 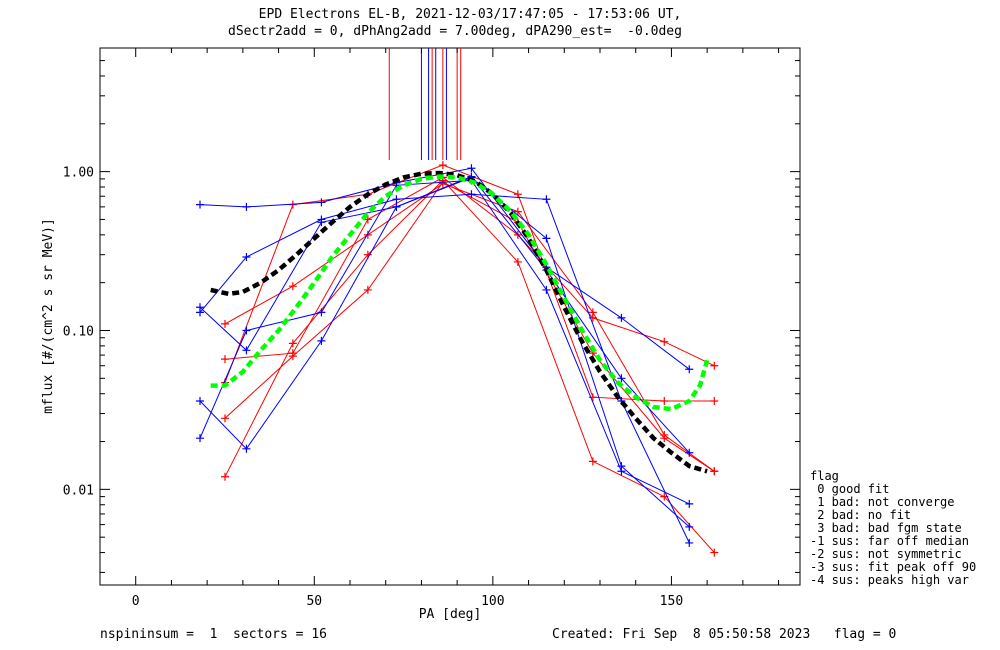 What do you see at coordinates (450, 614) in the screenshot?
I see `x-axis-label: PA [deg]` at bounding box center [450, 614].